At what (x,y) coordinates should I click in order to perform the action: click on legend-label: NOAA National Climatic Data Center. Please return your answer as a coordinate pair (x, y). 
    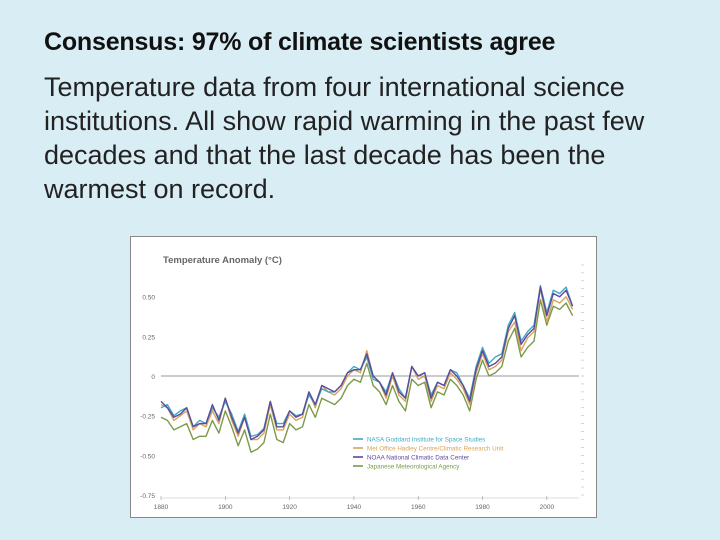
    Looking at the image, I should click on (418, 458).